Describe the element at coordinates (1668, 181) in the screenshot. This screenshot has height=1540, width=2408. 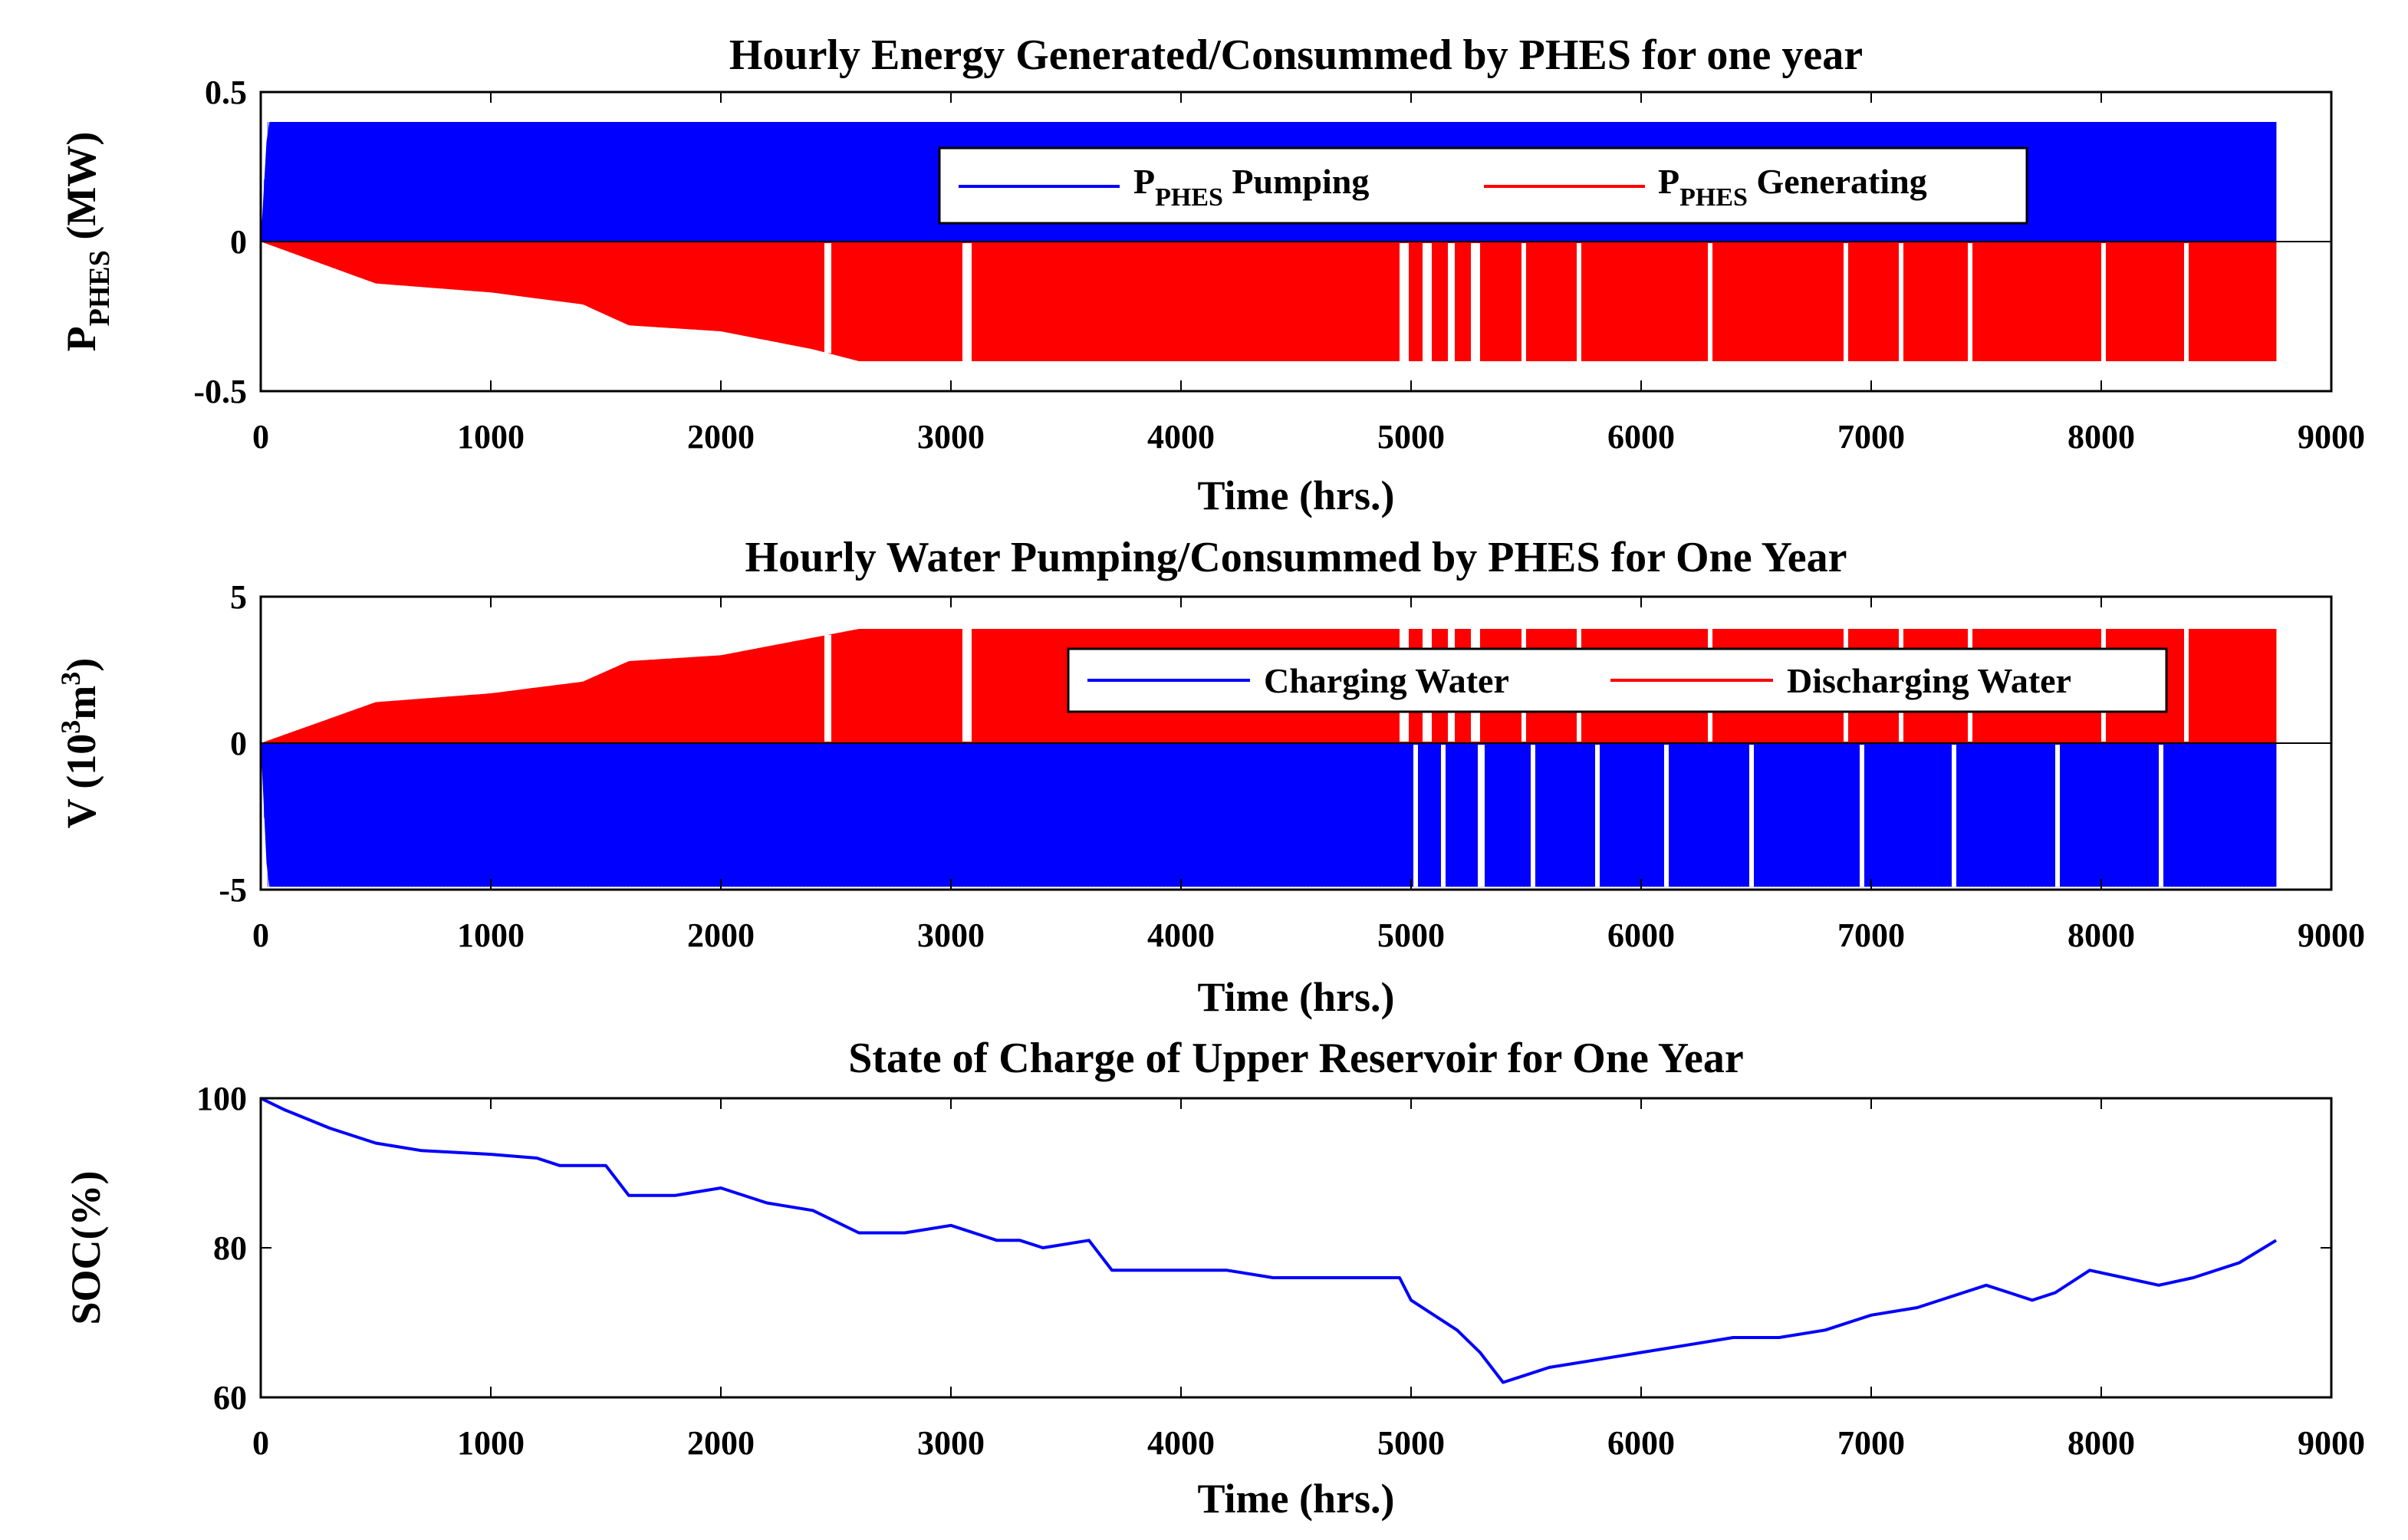
I see `legend-generating-main: P` at that location.